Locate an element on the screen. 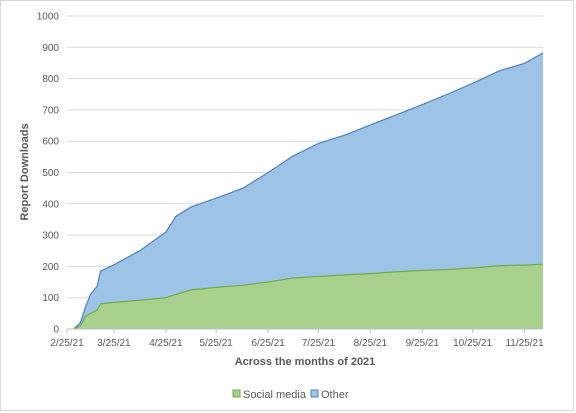 Image resolution: width=576 pixels, height=413 pixels. y-tick-label: 400 is located at coordinates (50, 204).